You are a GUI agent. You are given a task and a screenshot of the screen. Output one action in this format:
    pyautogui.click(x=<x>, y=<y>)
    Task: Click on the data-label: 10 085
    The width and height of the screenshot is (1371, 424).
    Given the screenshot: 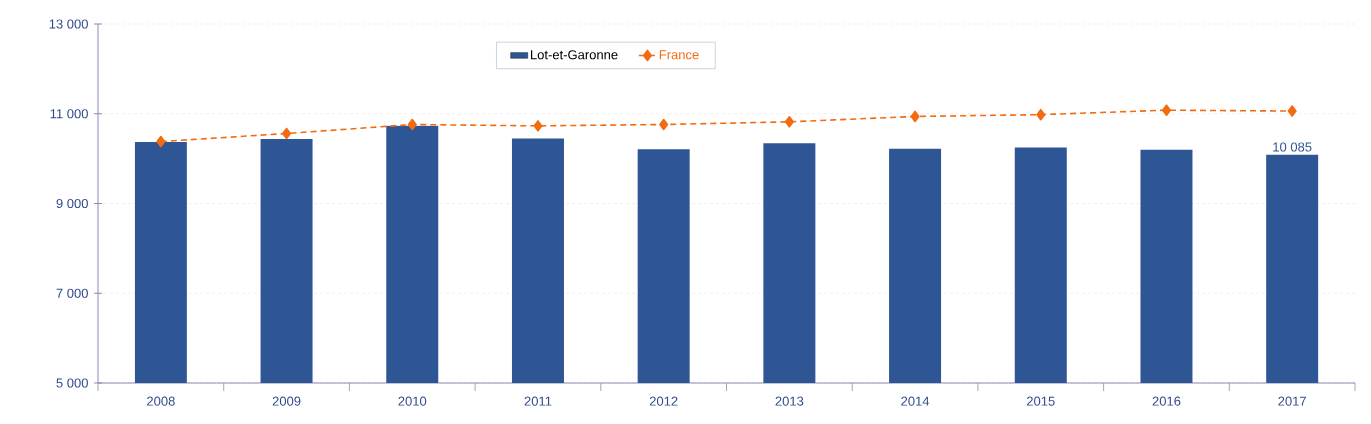 What is the action you would take?
    pyautogui.click(x=1292, y=147)
    